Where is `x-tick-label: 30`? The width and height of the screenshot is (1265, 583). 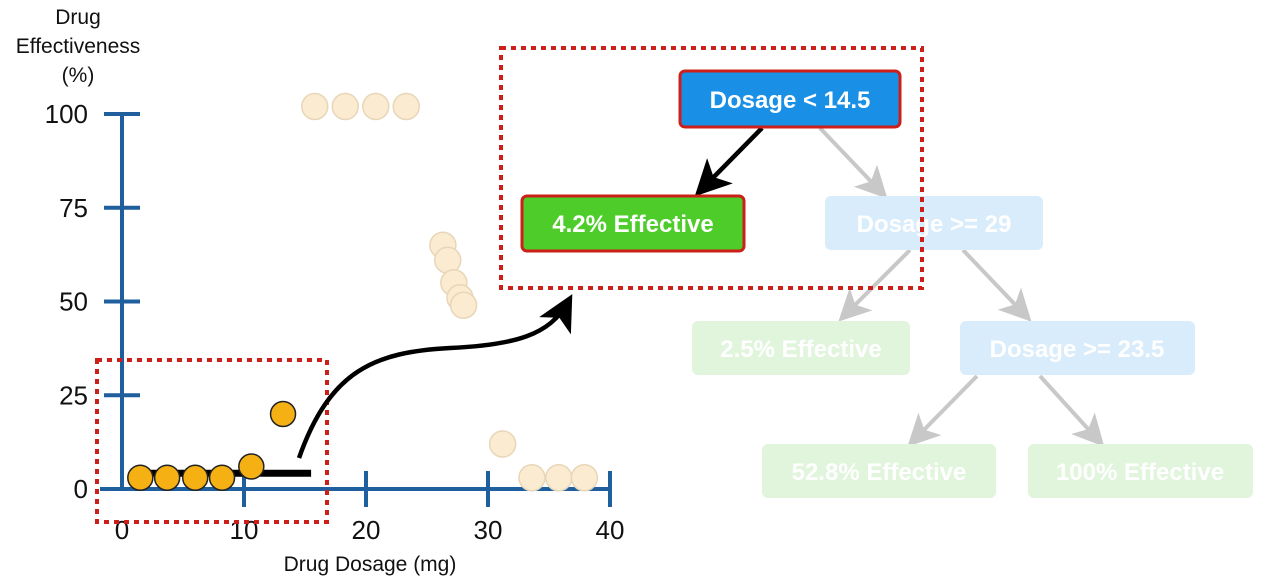
x-tick-label: 30 is located at coordinates (488, 530).